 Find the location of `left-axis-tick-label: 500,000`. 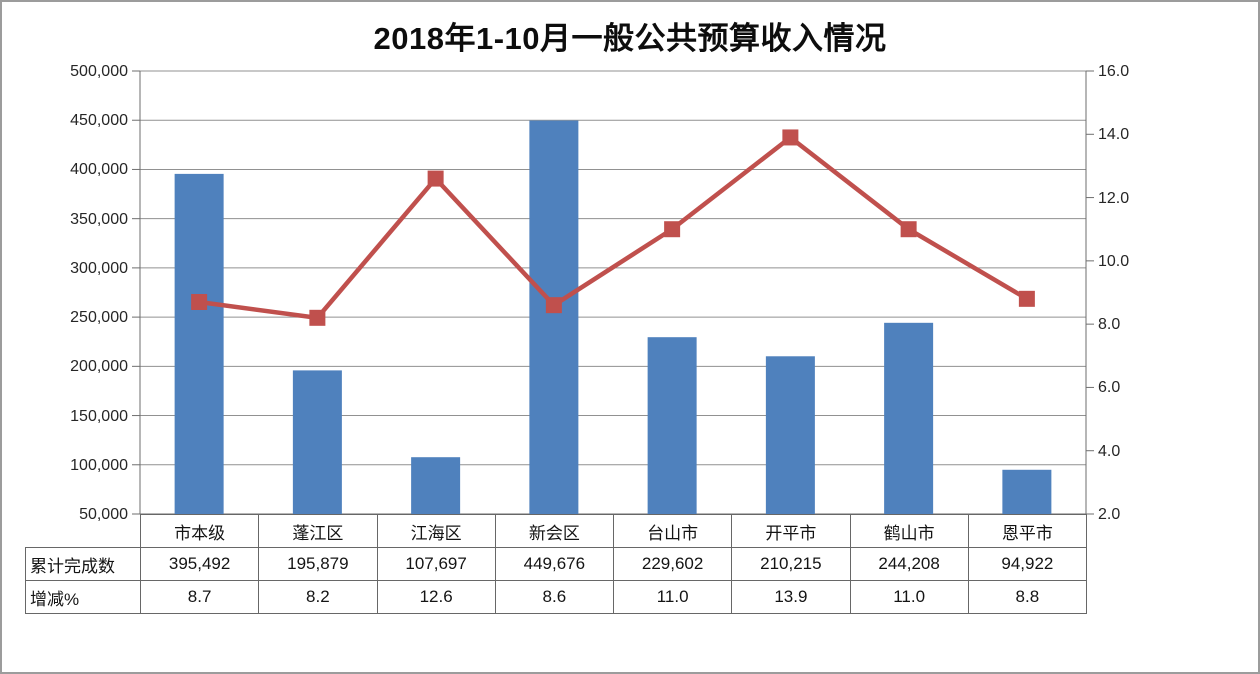

left-axis-tick-label: 500,000 is located at coordinates (99, 71).